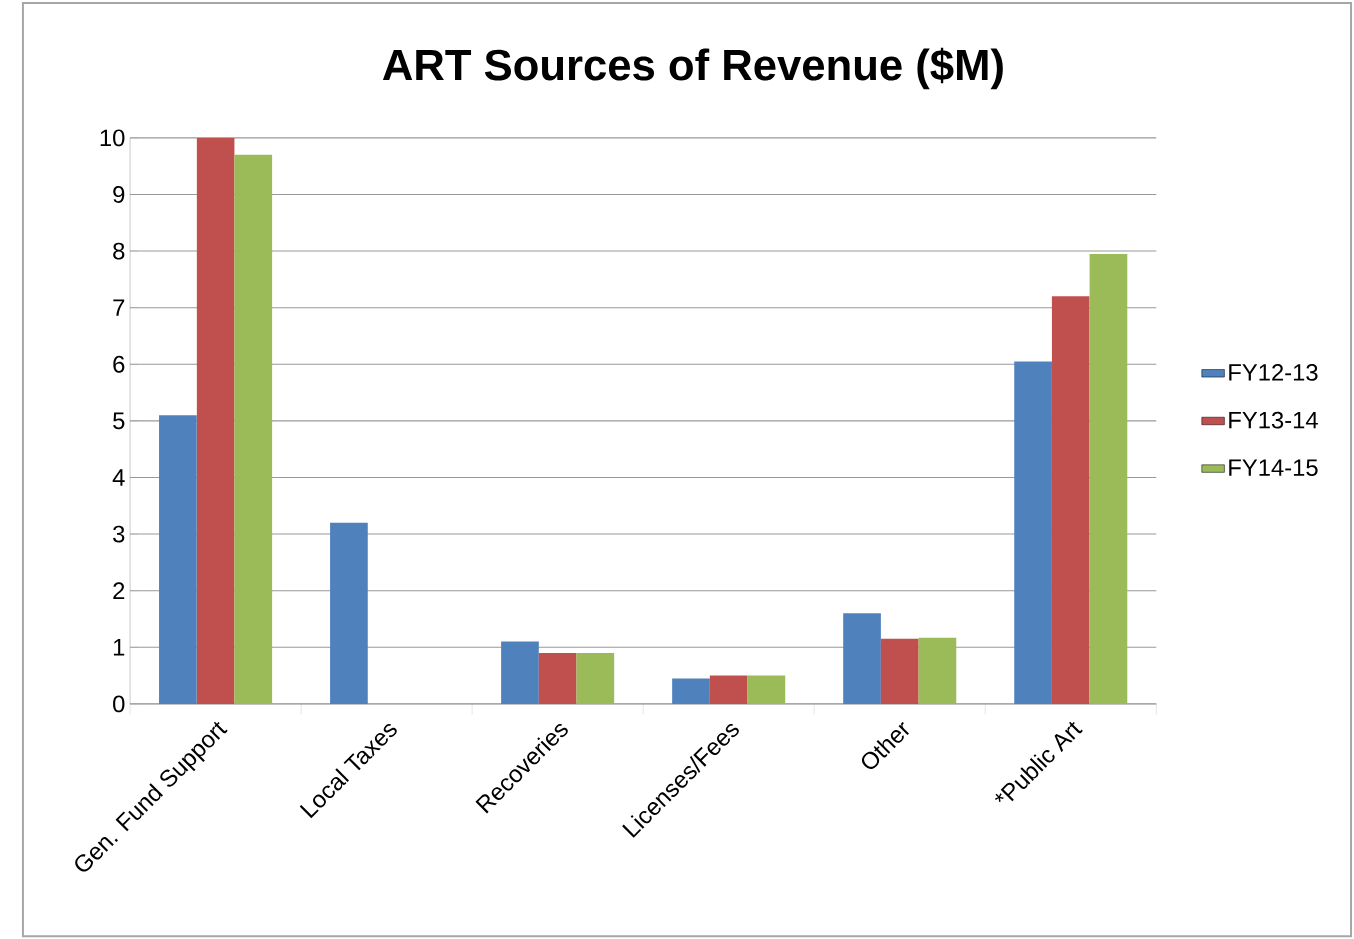 This screenshot has width=1354, height=939. Describe the element at coordinates (119, 590) in the screenshot. I see `y-tick-label: 2` at that location.